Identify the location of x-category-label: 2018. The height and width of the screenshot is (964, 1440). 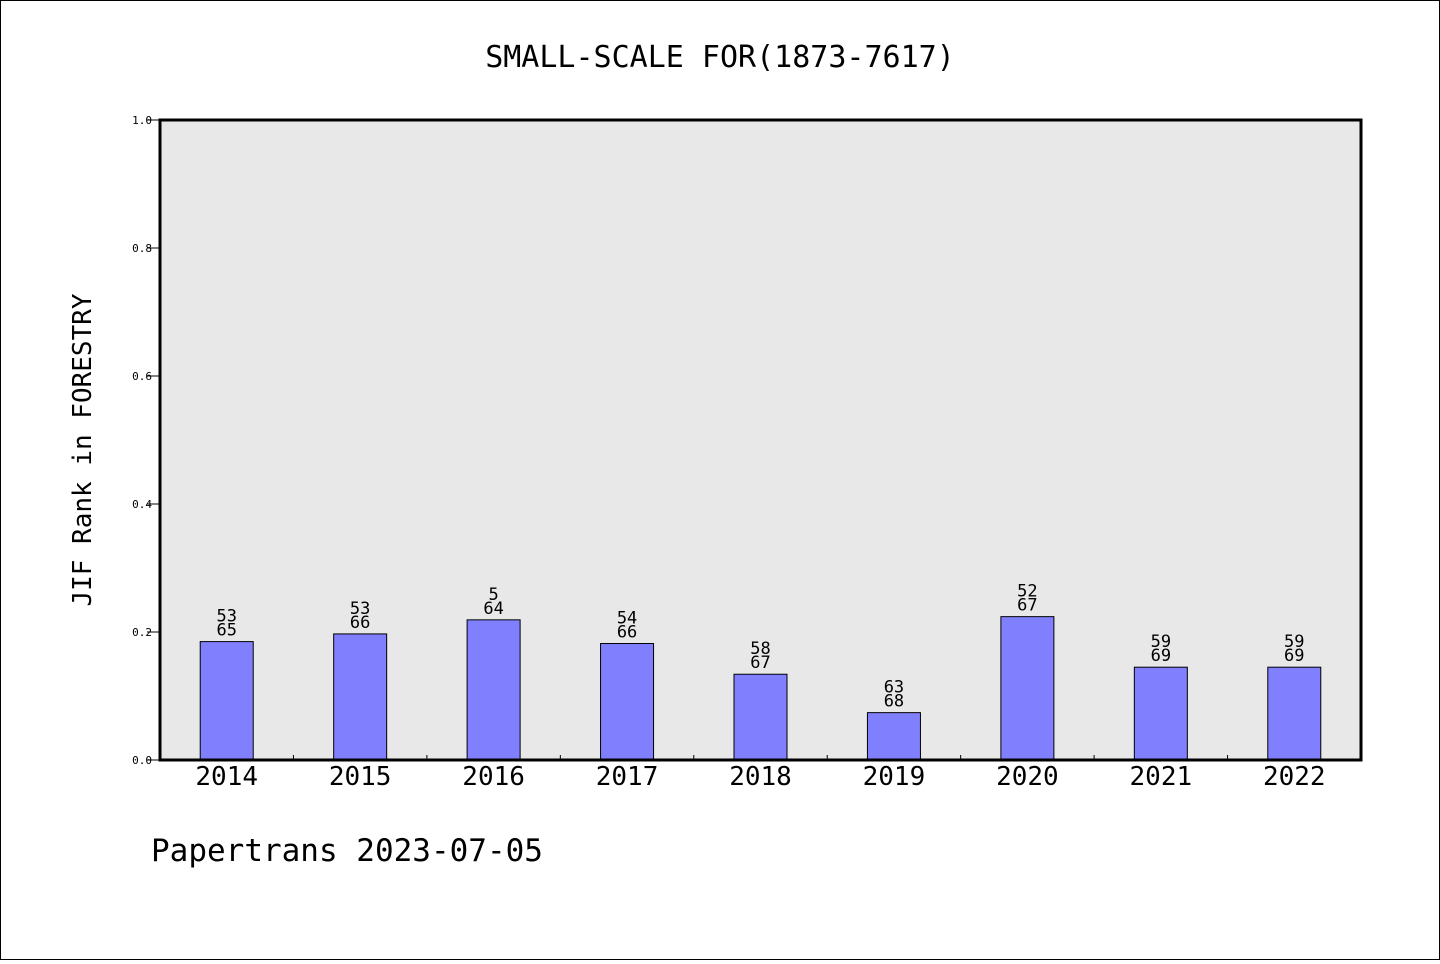
(760, 777).